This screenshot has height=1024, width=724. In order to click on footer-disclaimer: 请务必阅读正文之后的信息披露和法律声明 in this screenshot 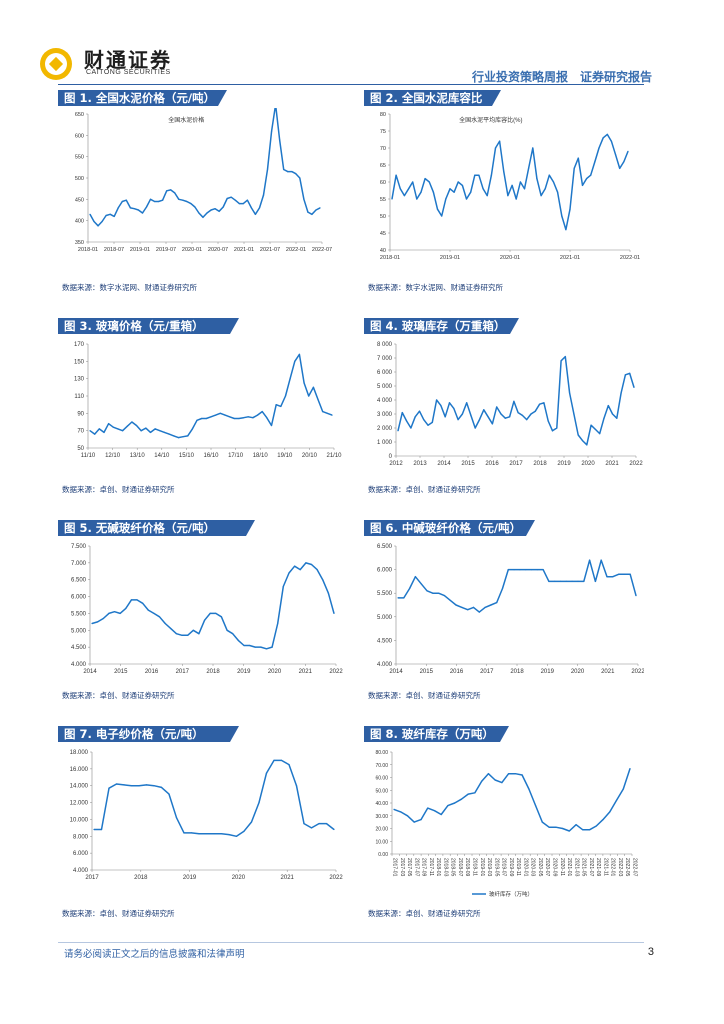, I will do `click(154, 954)`.